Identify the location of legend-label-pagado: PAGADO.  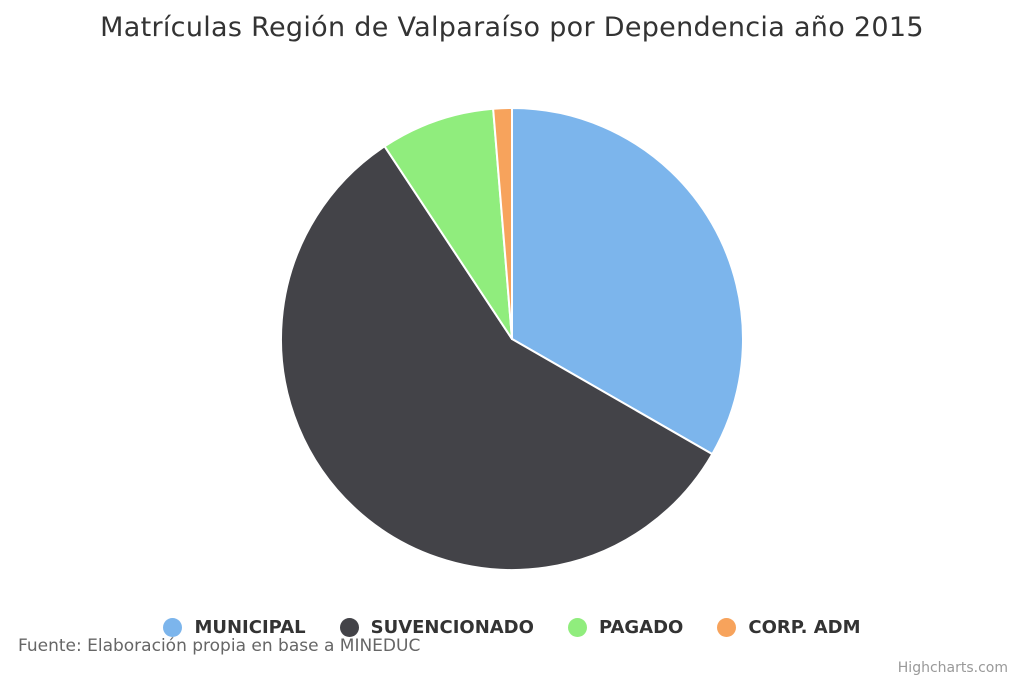
(641, 627).